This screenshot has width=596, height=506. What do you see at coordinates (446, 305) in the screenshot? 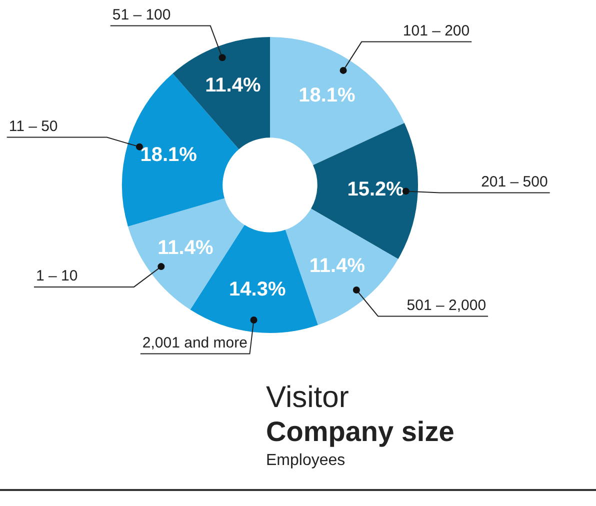
I see `slice-label: 501 – 2,000` at bounding box center [446, 305].